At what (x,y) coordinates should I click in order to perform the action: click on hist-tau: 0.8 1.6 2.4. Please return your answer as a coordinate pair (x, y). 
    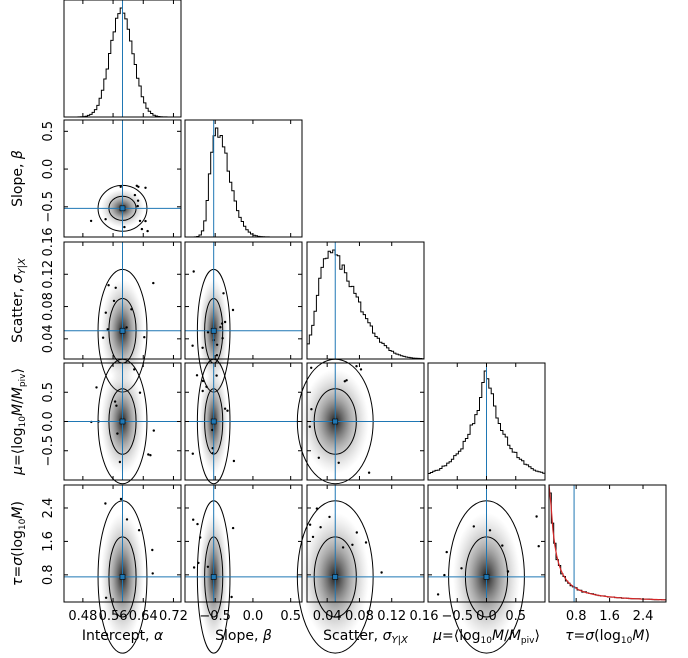
    Looking at the image, I should click on (607, 554).